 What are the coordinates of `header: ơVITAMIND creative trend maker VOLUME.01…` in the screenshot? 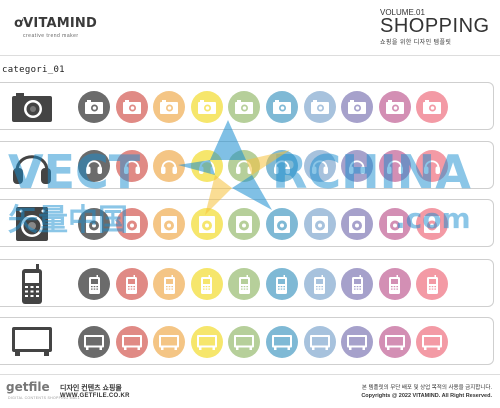 It's located at (250, 28).